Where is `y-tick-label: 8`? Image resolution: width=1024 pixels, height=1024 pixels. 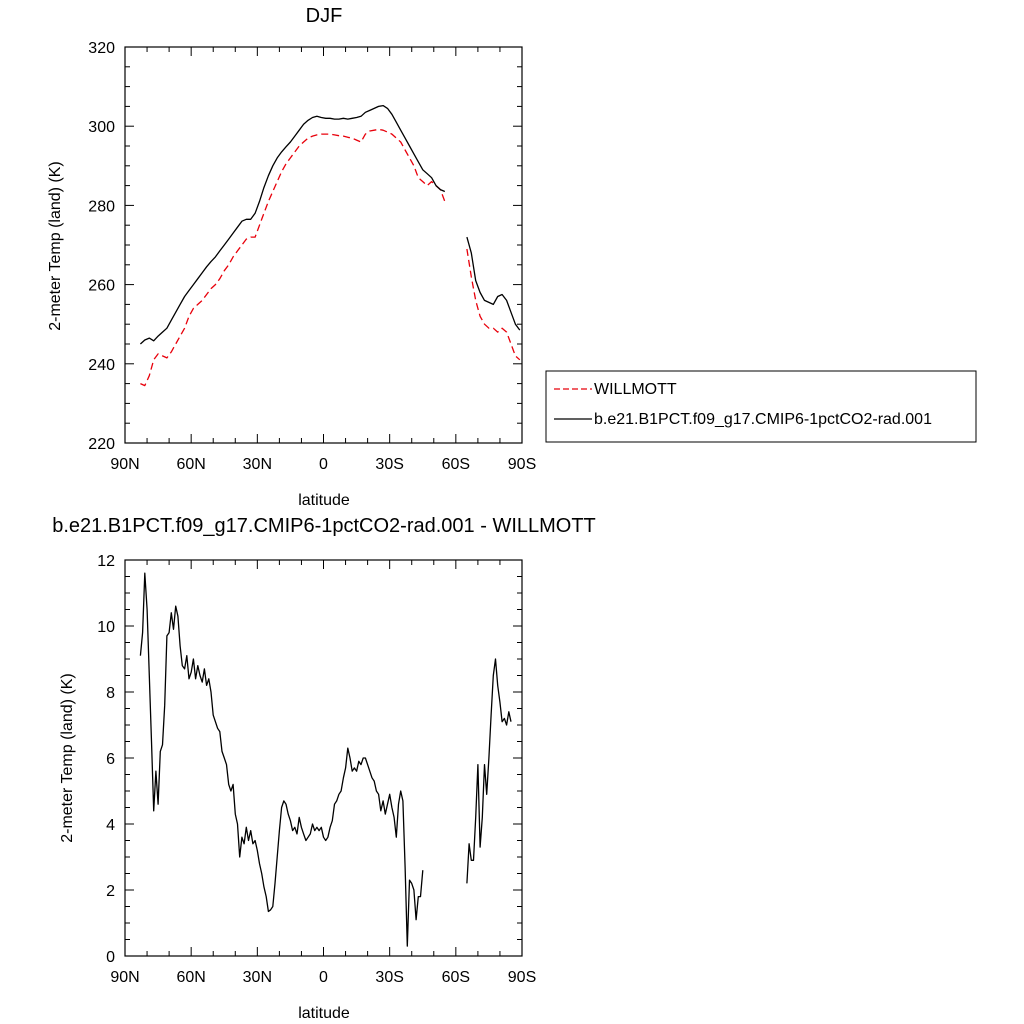 y-tick-label: 8 is located at coordinates (110, 693).